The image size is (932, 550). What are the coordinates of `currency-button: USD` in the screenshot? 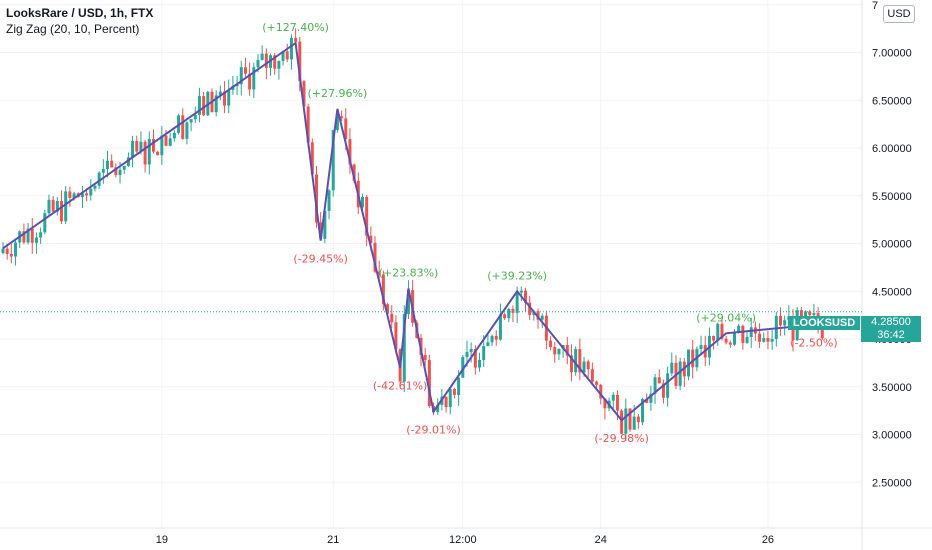 It's located at (899, 14).